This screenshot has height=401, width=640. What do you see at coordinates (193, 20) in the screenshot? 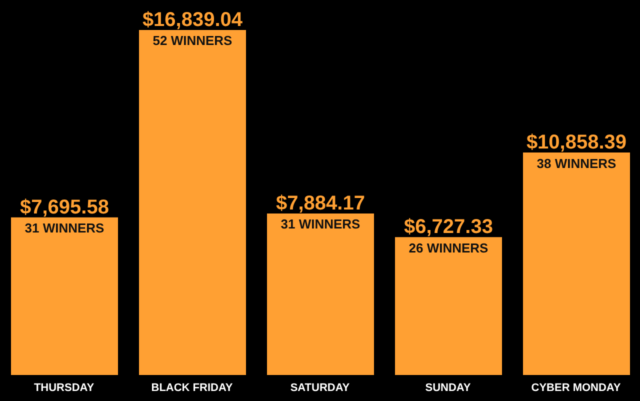
I see `data-label: $16,839.04` at bounding box center [193, 20].